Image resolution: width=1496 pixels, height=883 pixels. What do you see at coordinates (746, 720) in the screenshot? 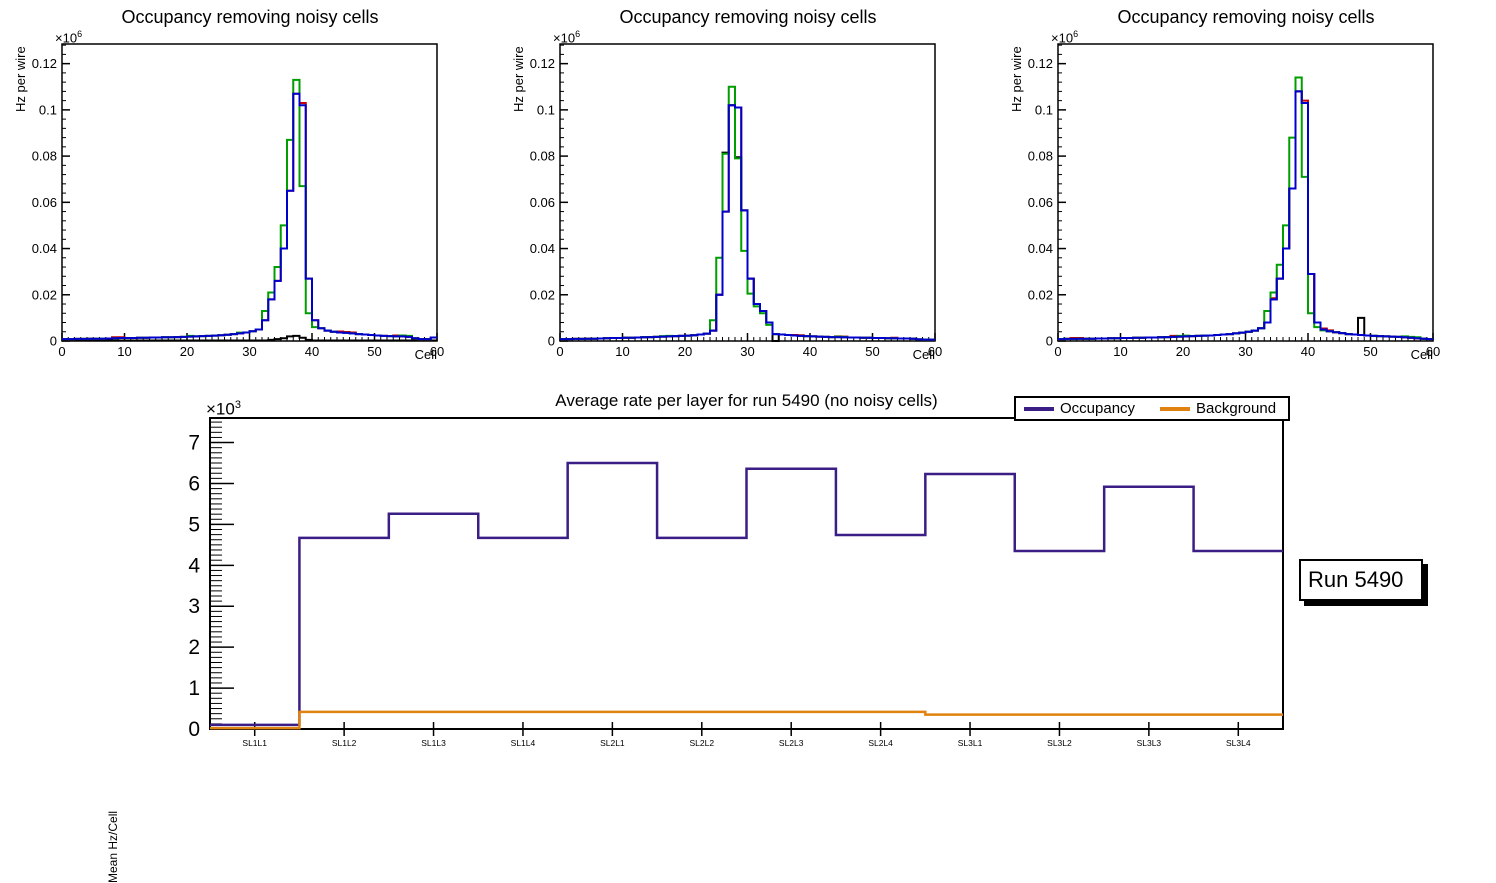
I see `series-background` at bounding box center [746, 720].